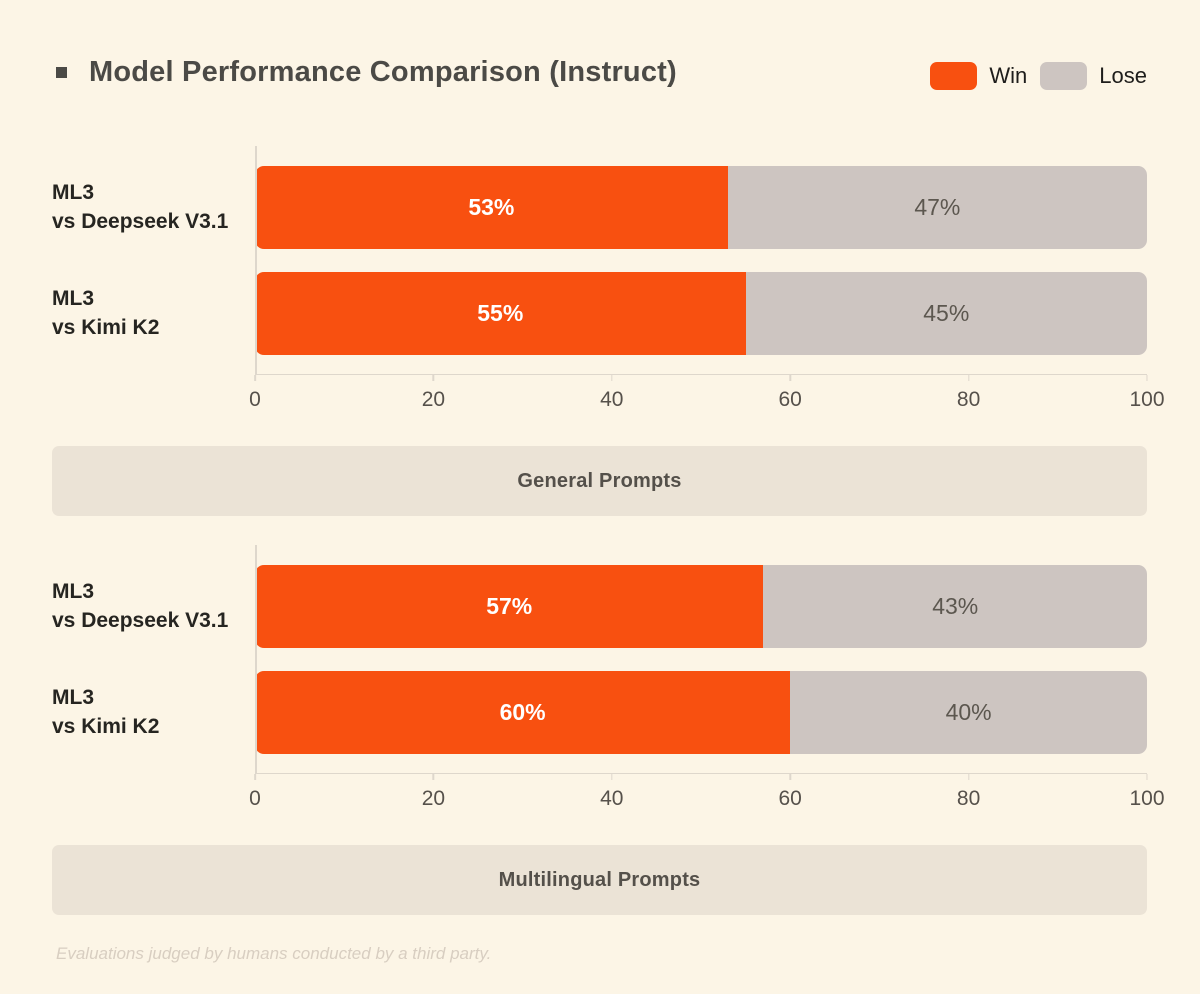  I want to click on bar-segment-lose: 45%, so click(946, 313).